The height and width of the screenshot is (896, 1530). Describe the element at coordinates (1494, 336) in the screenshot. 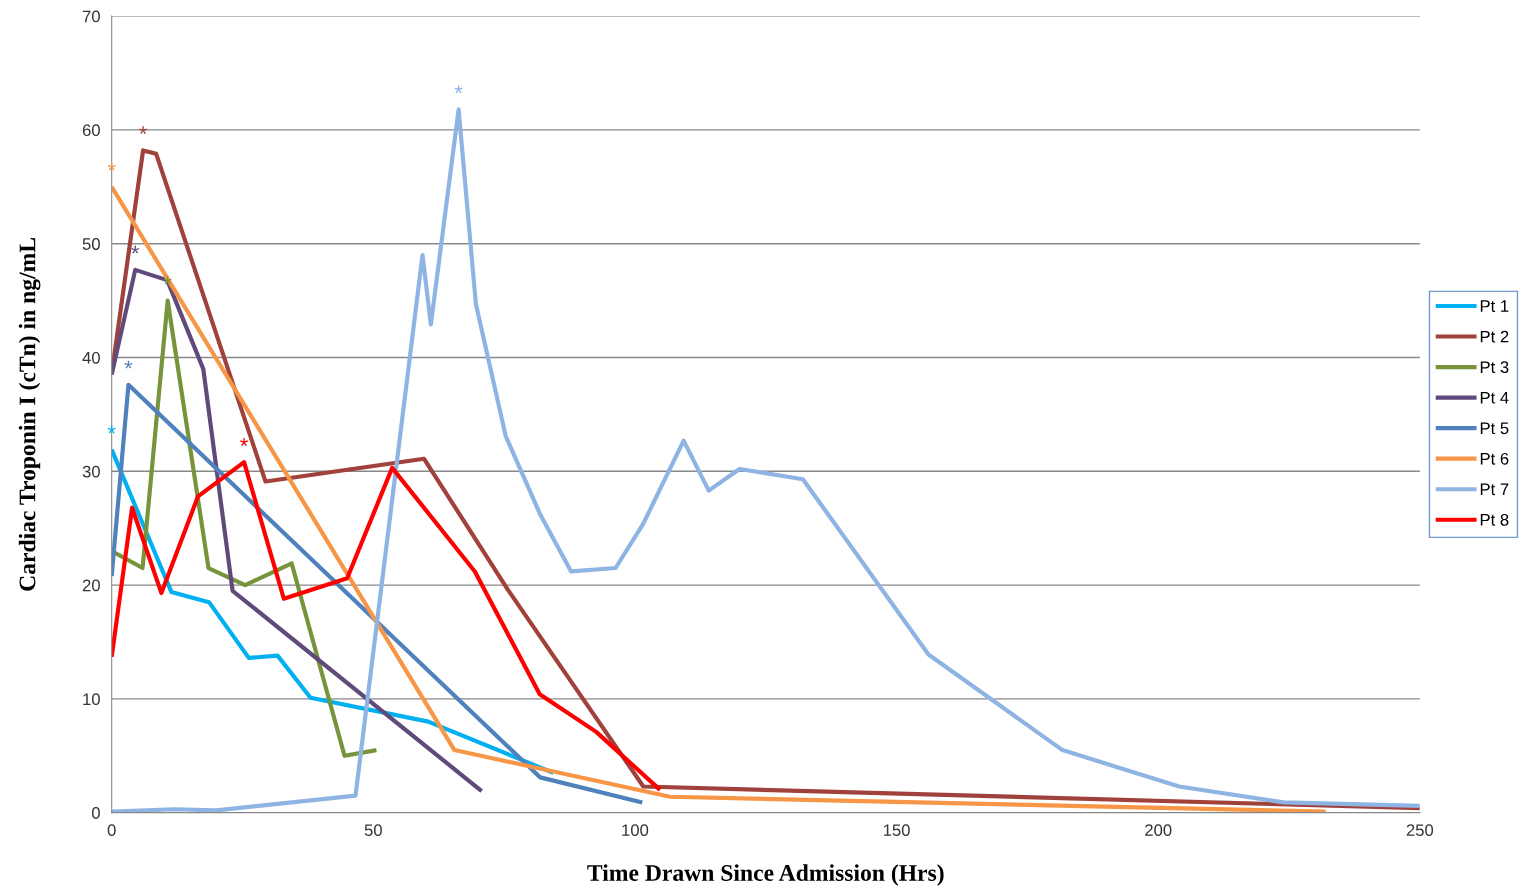

I see `legend-label: Pt 2` at that location.